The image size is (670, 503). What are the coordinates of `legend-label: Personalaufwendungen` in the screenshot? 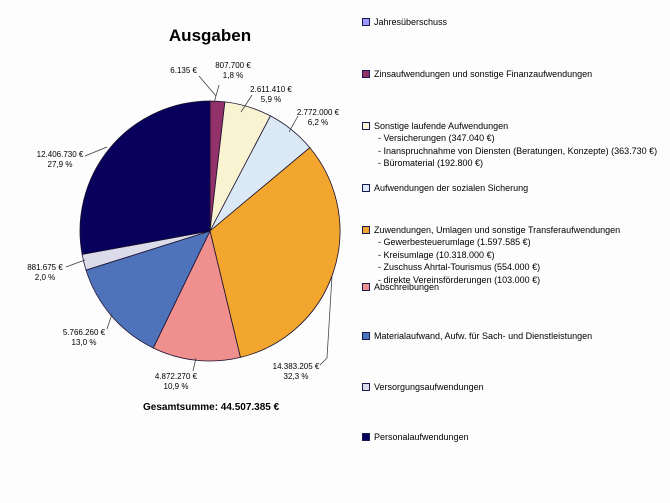 It's located at (421, 437).